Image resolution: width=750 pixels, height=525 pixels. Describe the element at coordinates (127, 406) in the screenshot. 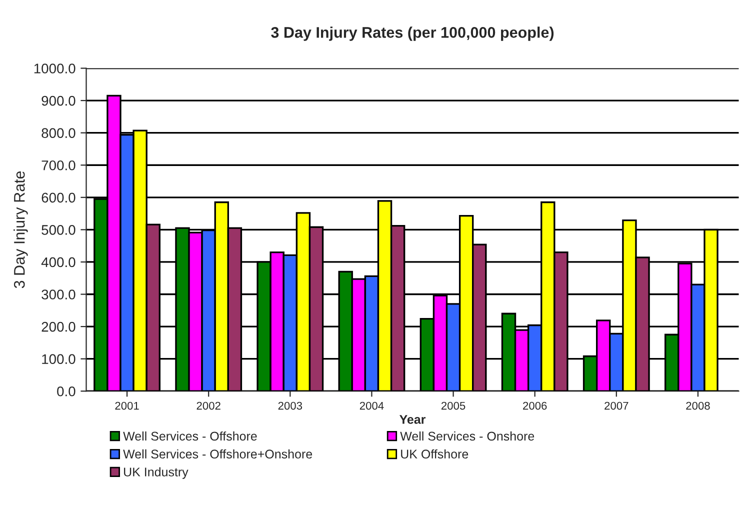

I see `x-tick-label: 2001` at that location.